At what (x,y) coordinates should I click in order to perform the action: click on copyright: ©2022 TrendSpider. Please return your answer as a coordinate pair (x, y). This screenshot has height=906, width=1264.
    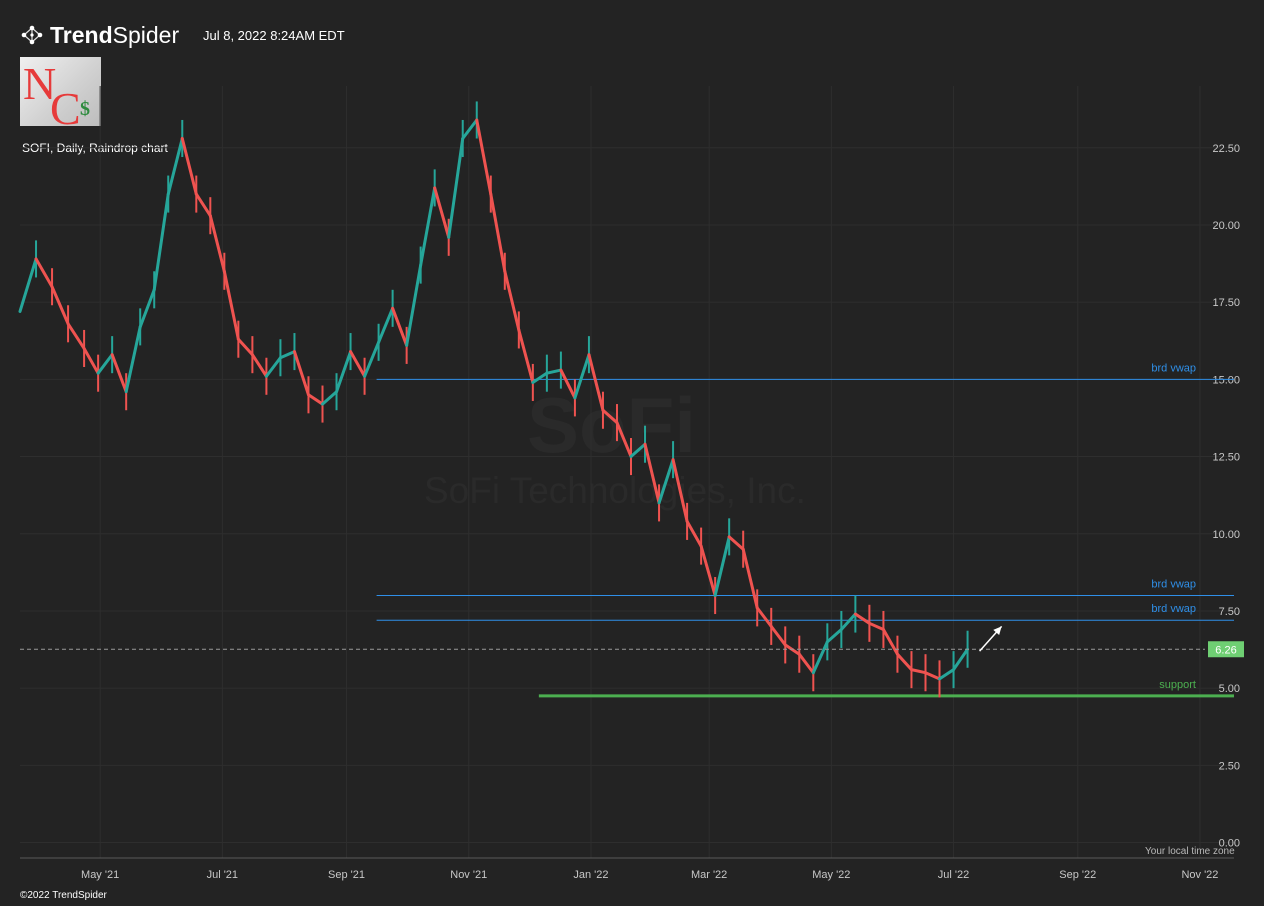
    Looking at the image, I should click on (63, 895).